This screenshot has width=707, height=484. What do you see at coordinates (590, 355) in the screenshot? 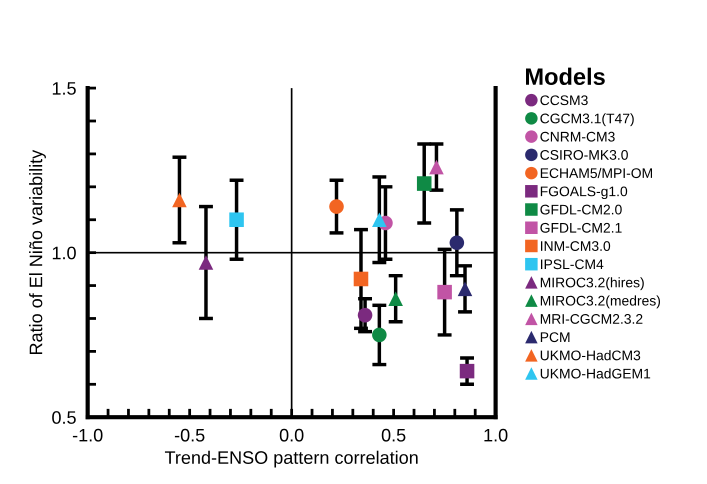
I see `legend-label: UKMO-HadCM3` at bounding box center [590, 355].